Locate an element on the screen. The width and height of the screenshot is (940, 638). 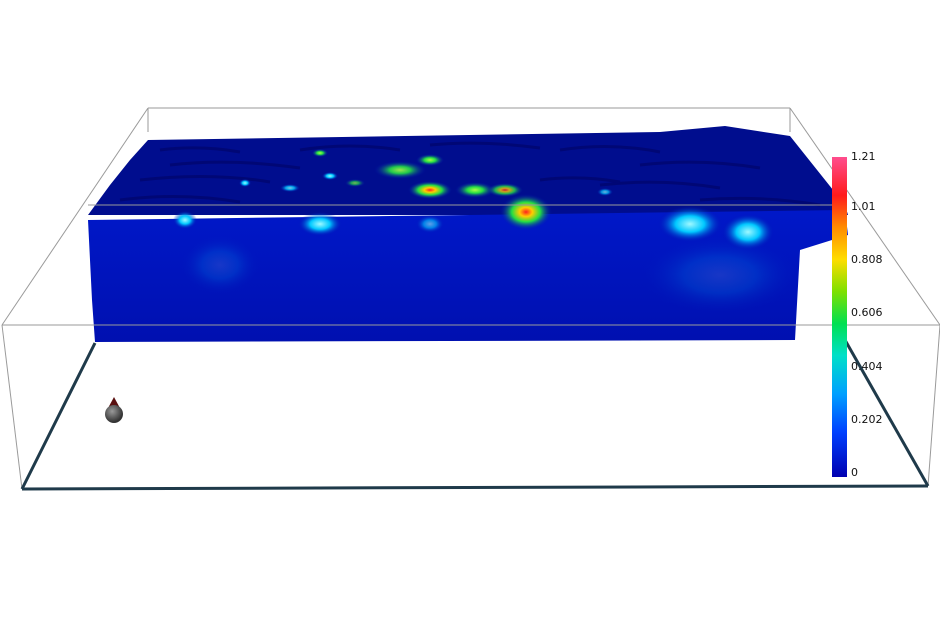
colorbar-gradient is located at coordinates (839, 317).